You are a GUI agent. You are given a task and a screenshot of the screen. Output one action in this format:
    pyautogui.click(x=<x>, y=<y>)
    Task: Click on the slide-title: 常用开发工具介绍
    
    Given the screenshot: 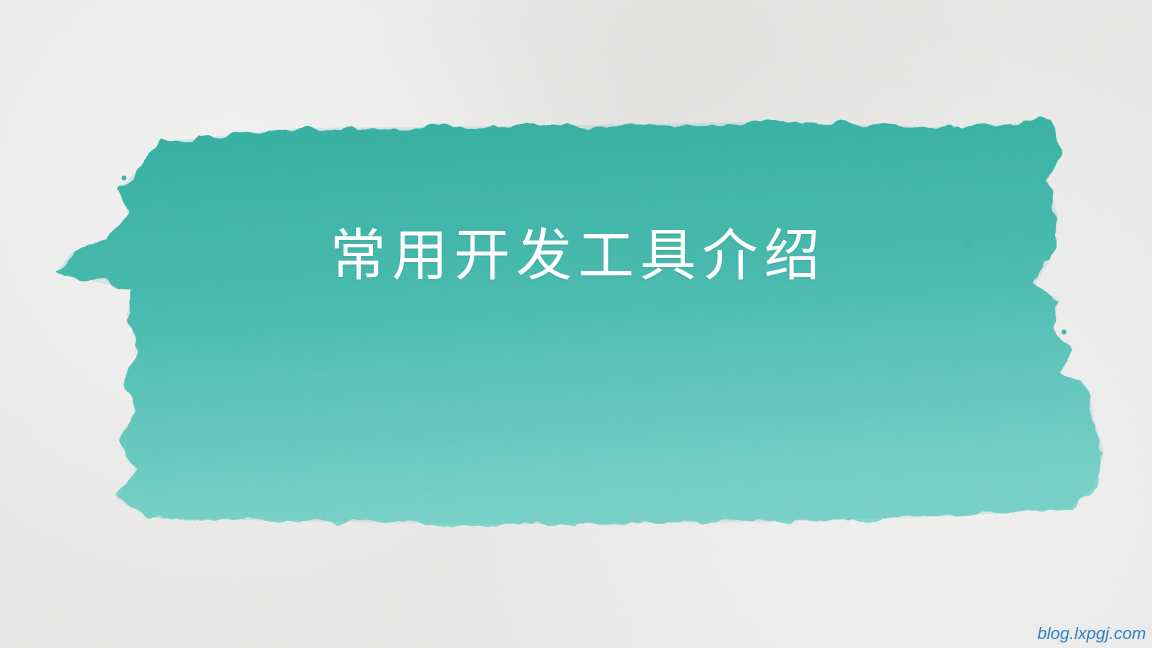 What is the action you would take?
    pyautogui.click(x=578, y=256)
    